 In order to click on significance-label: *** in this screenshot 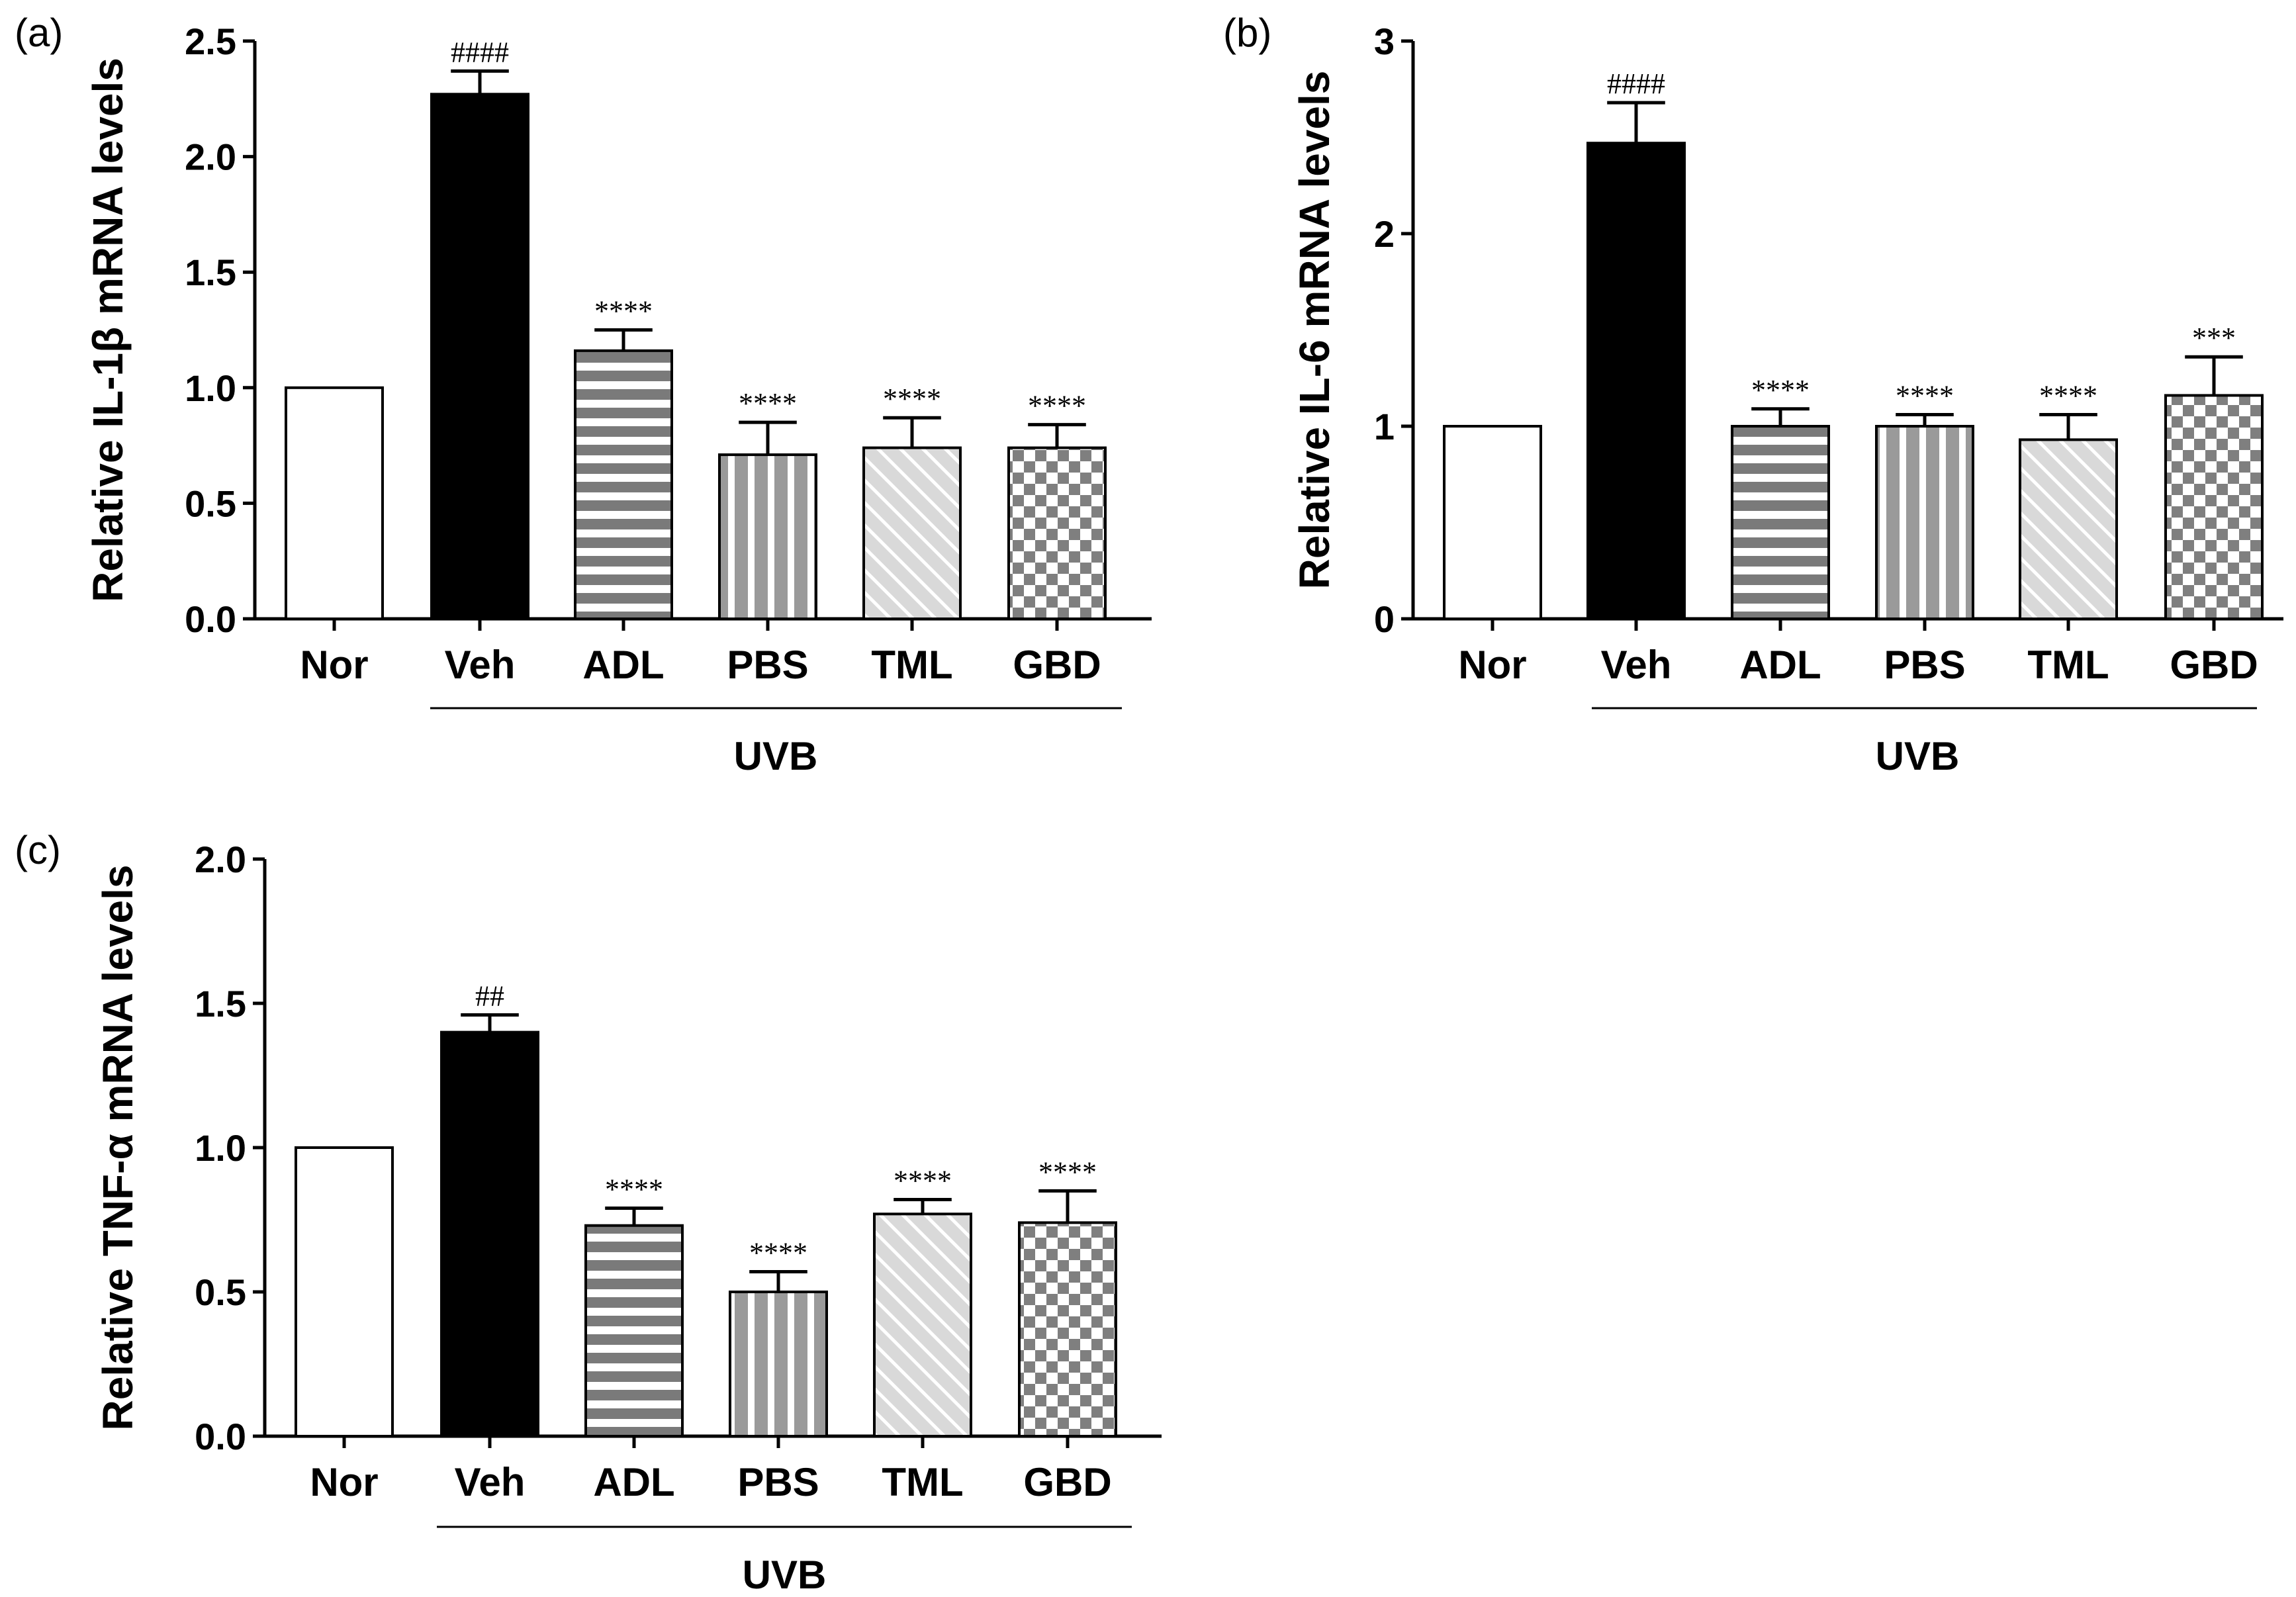, I will do `click(2214, 338)`.